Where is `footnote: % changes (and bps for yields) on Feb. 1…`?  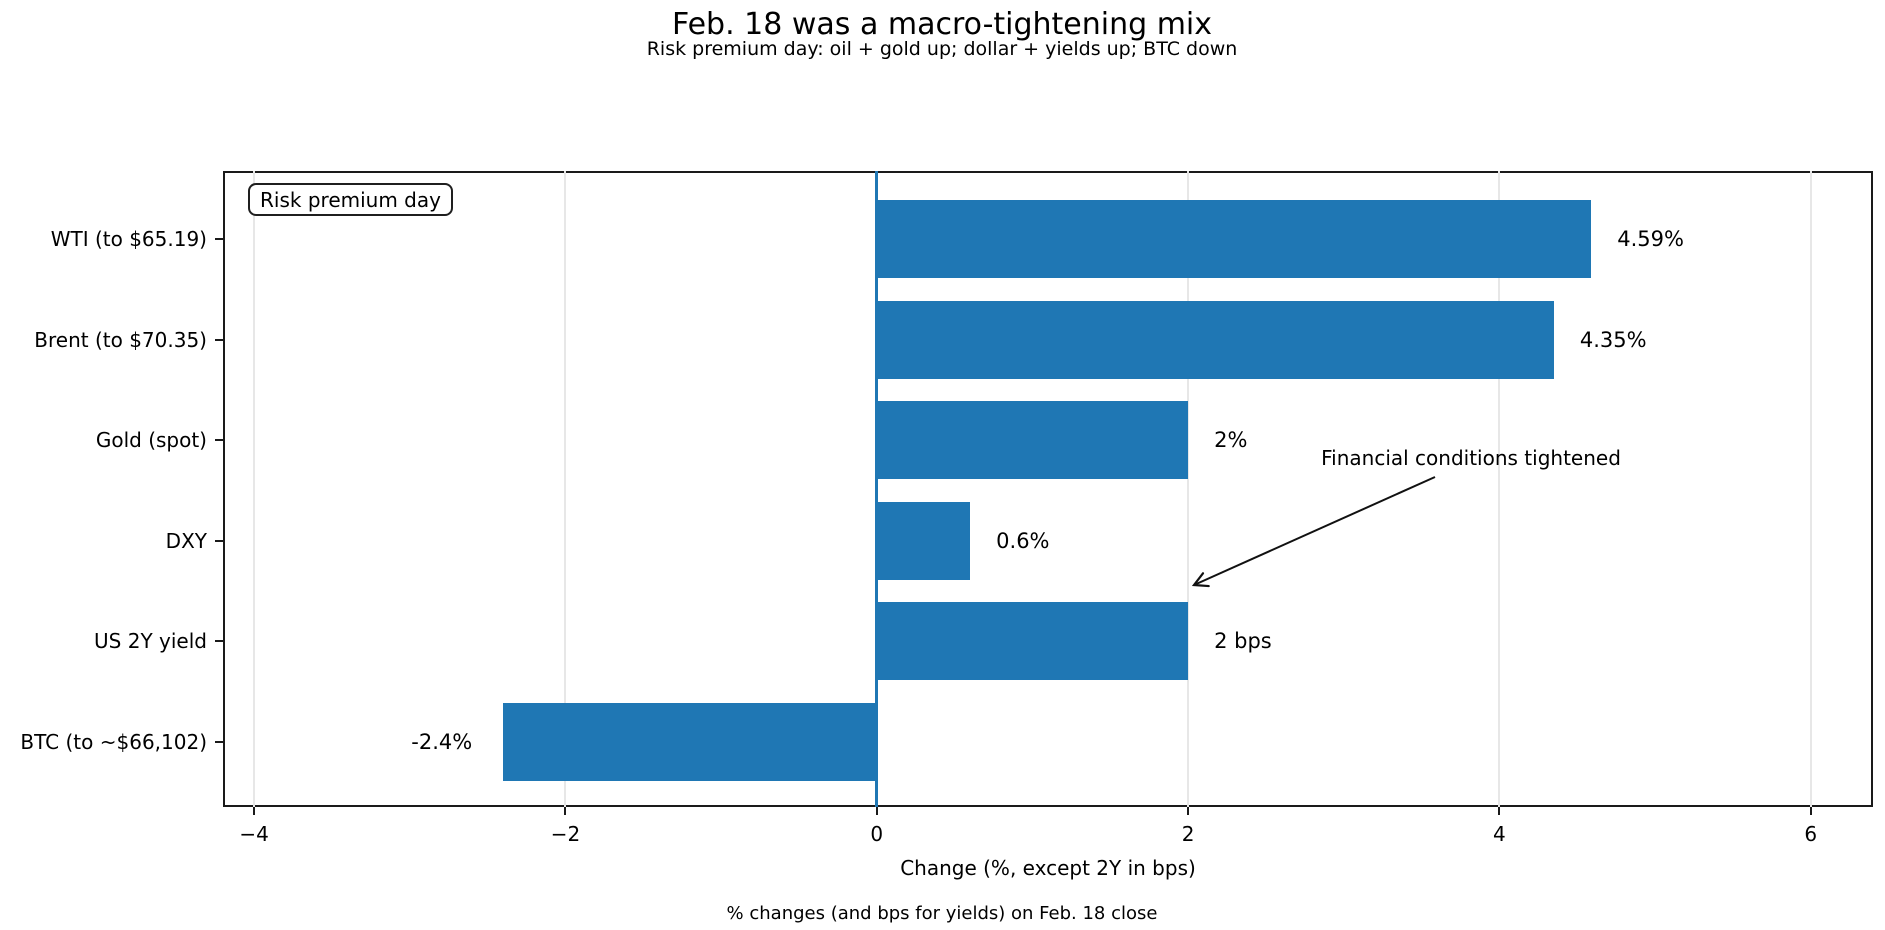 footnote: % changes (and bps for yields) on Feb. 1… is located at coordinates (942, 913).